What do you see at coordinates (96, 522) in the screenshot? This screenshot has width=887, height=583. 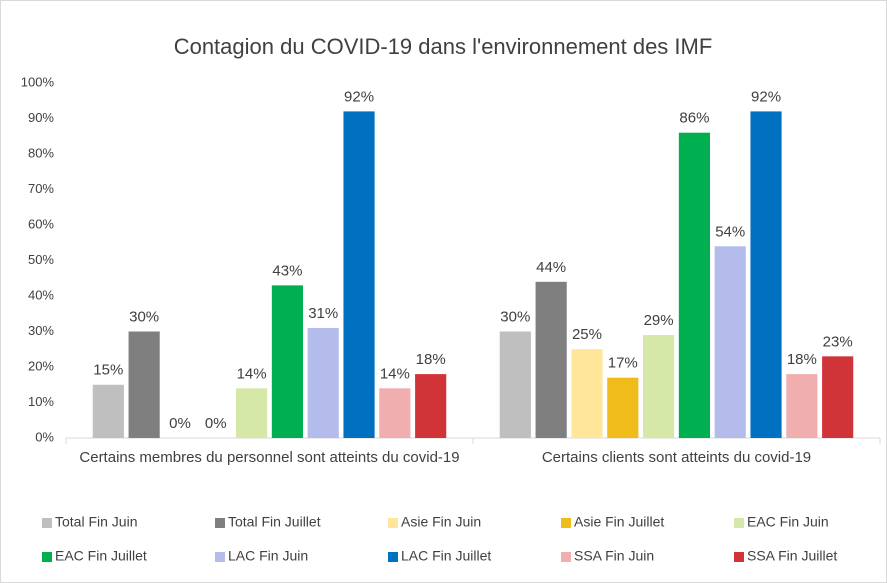 I see `legend-label: Total Fin Juin` at bounding box center [96, 522].